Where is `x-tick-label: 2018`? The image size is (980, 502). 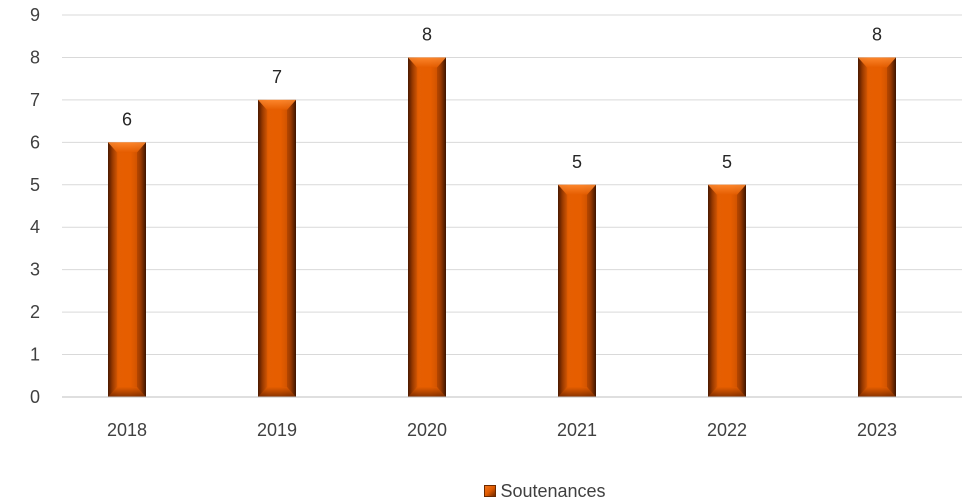
x-tick-label: 2018 is located at coordinates (127, 430).